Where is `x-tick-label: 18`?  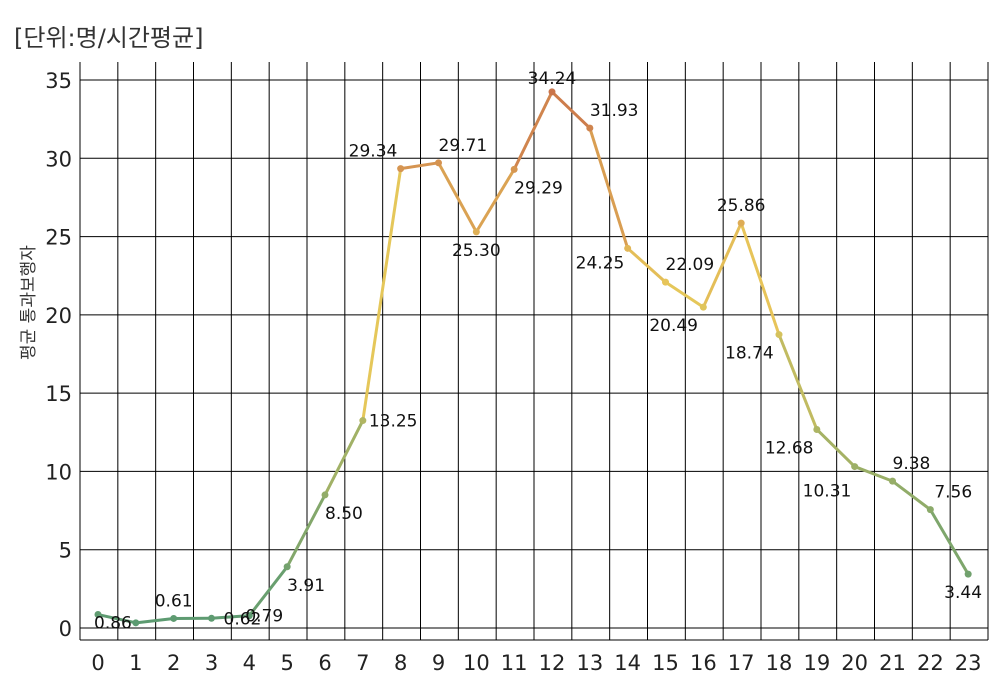 x-tick-label: 18 is located at coordinates (779, 663).